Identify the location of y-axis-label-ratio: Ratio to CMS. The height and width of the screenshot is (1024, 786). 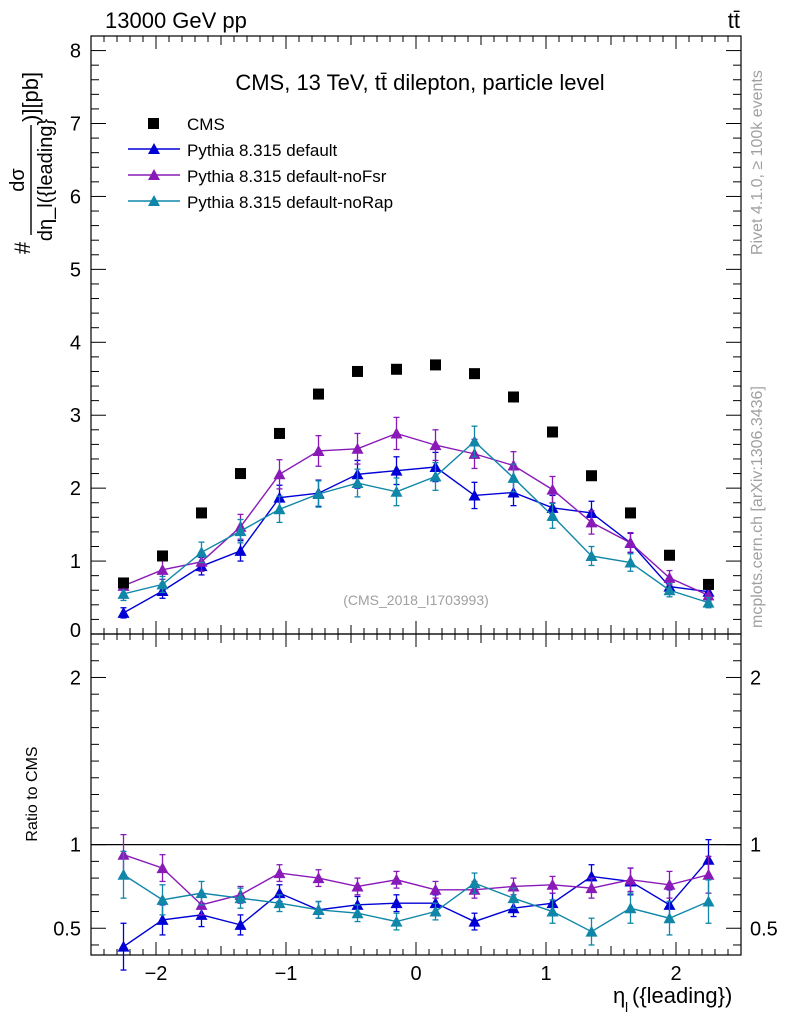
(32, 793).